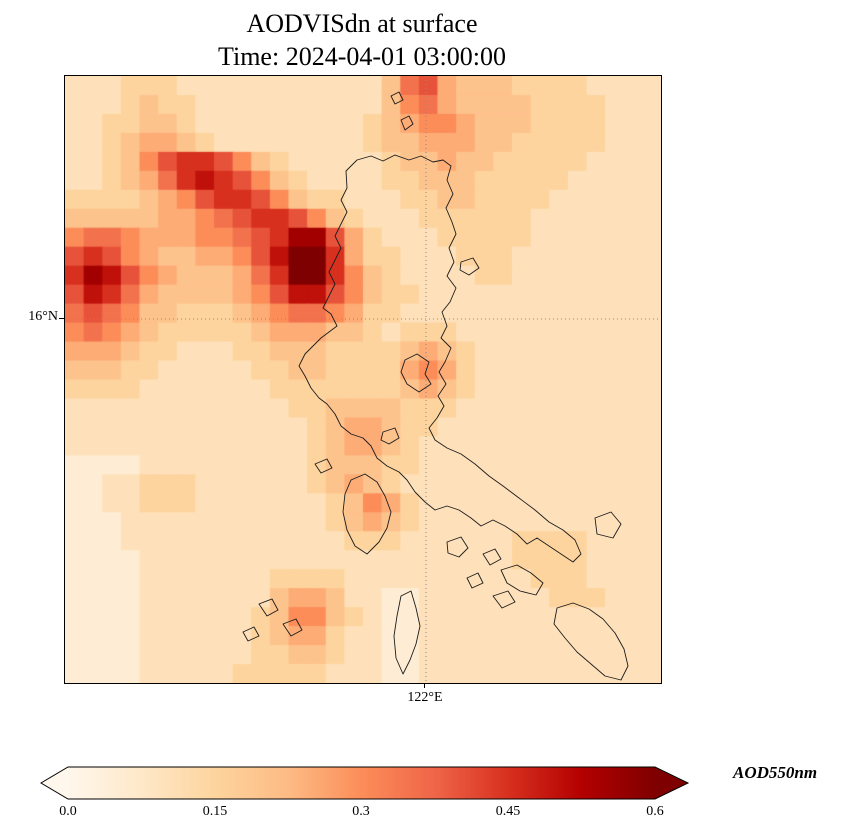  Describe the element at coordinates (215, 811) in the screenshot. I see `colorbar-tick-1: 0.15` at that location.